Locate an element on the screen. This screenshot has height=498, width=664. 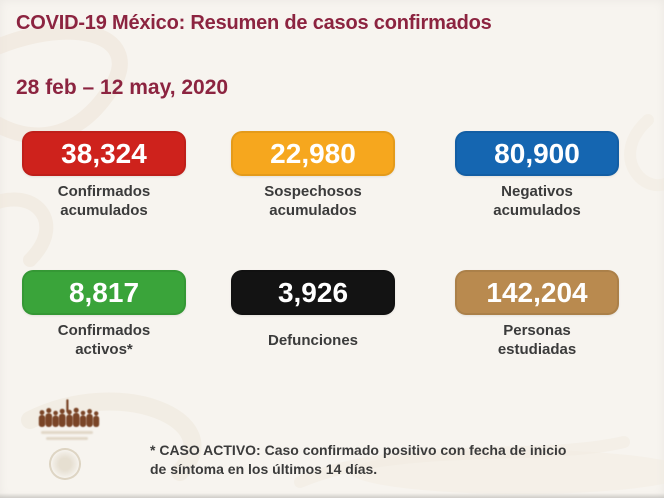
stat-value: 80,900 is located at coordinates (537, 153).